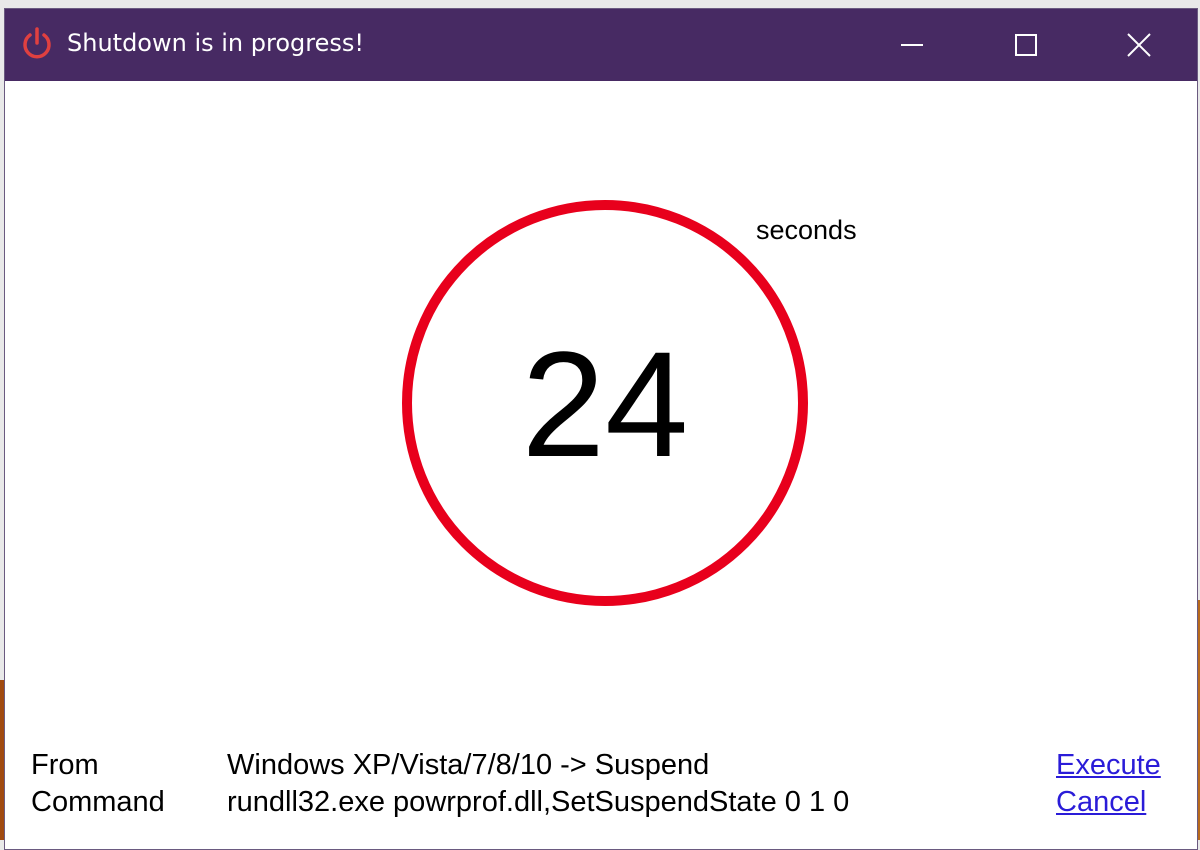 Image resolution: width=1200 pixels, height=850 pixels. I want to click on close-icon, so click(1139, 45).